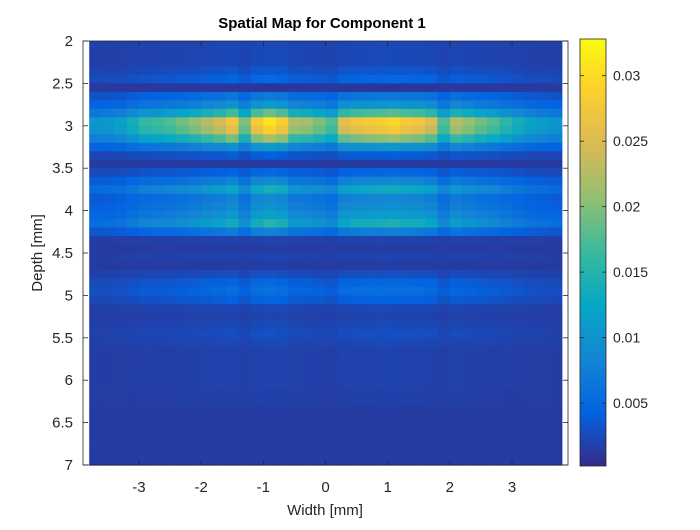  I want to click on colorbar-tick-label: 0.005, so click(630, 403).